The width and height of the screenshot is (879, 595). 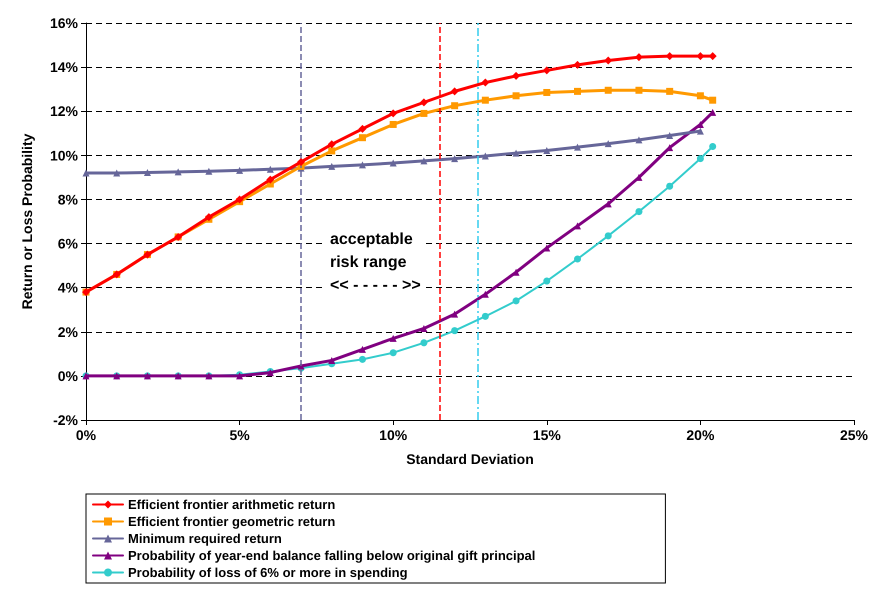 What do you see at coordinates (64, 111) in the screenshot?
I see `y-tick-label: 12%` at bounding box center [64, 111].